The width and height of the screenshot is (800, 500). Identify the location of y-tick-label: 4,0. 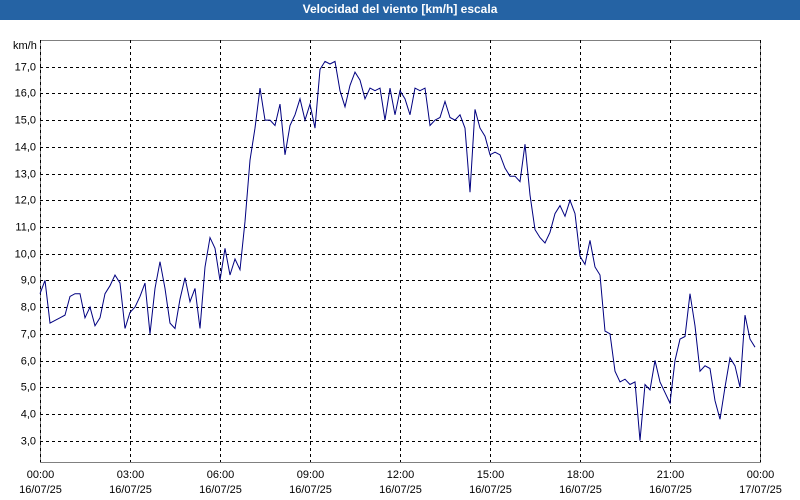
(28, 414).